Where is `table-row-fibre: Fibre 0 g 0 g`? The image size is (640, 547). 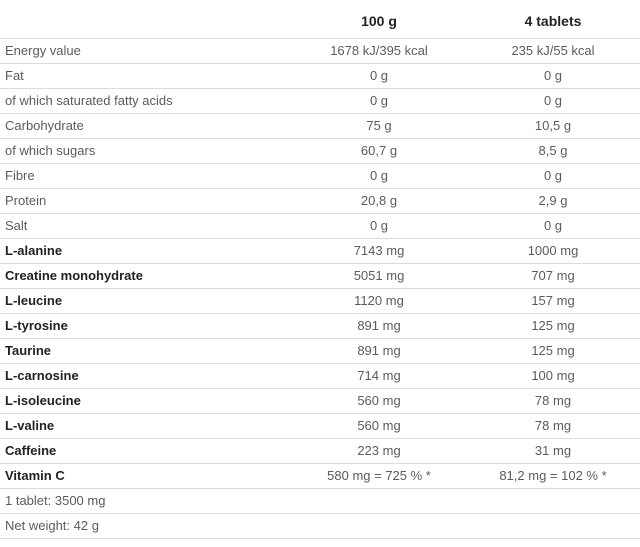 table-row-fibre: Fibre 0 g 0 g is located at coordinates (320, 176).